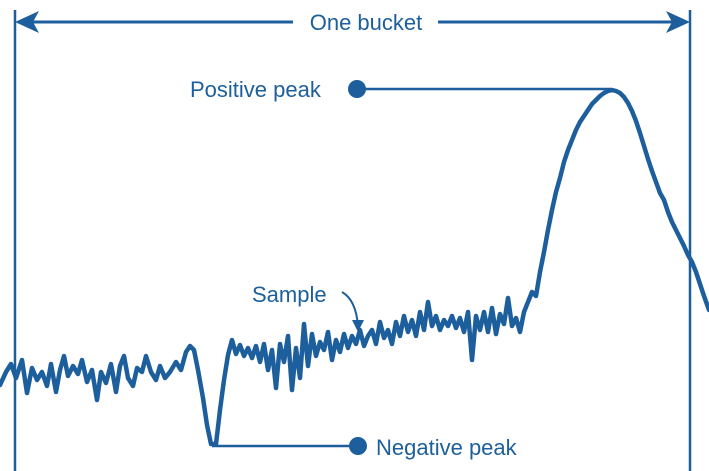  What do you see at coordinates (366, 22) in the screenshot?
I see `bucket-label: One bucket` at bounding box center [366, 22].